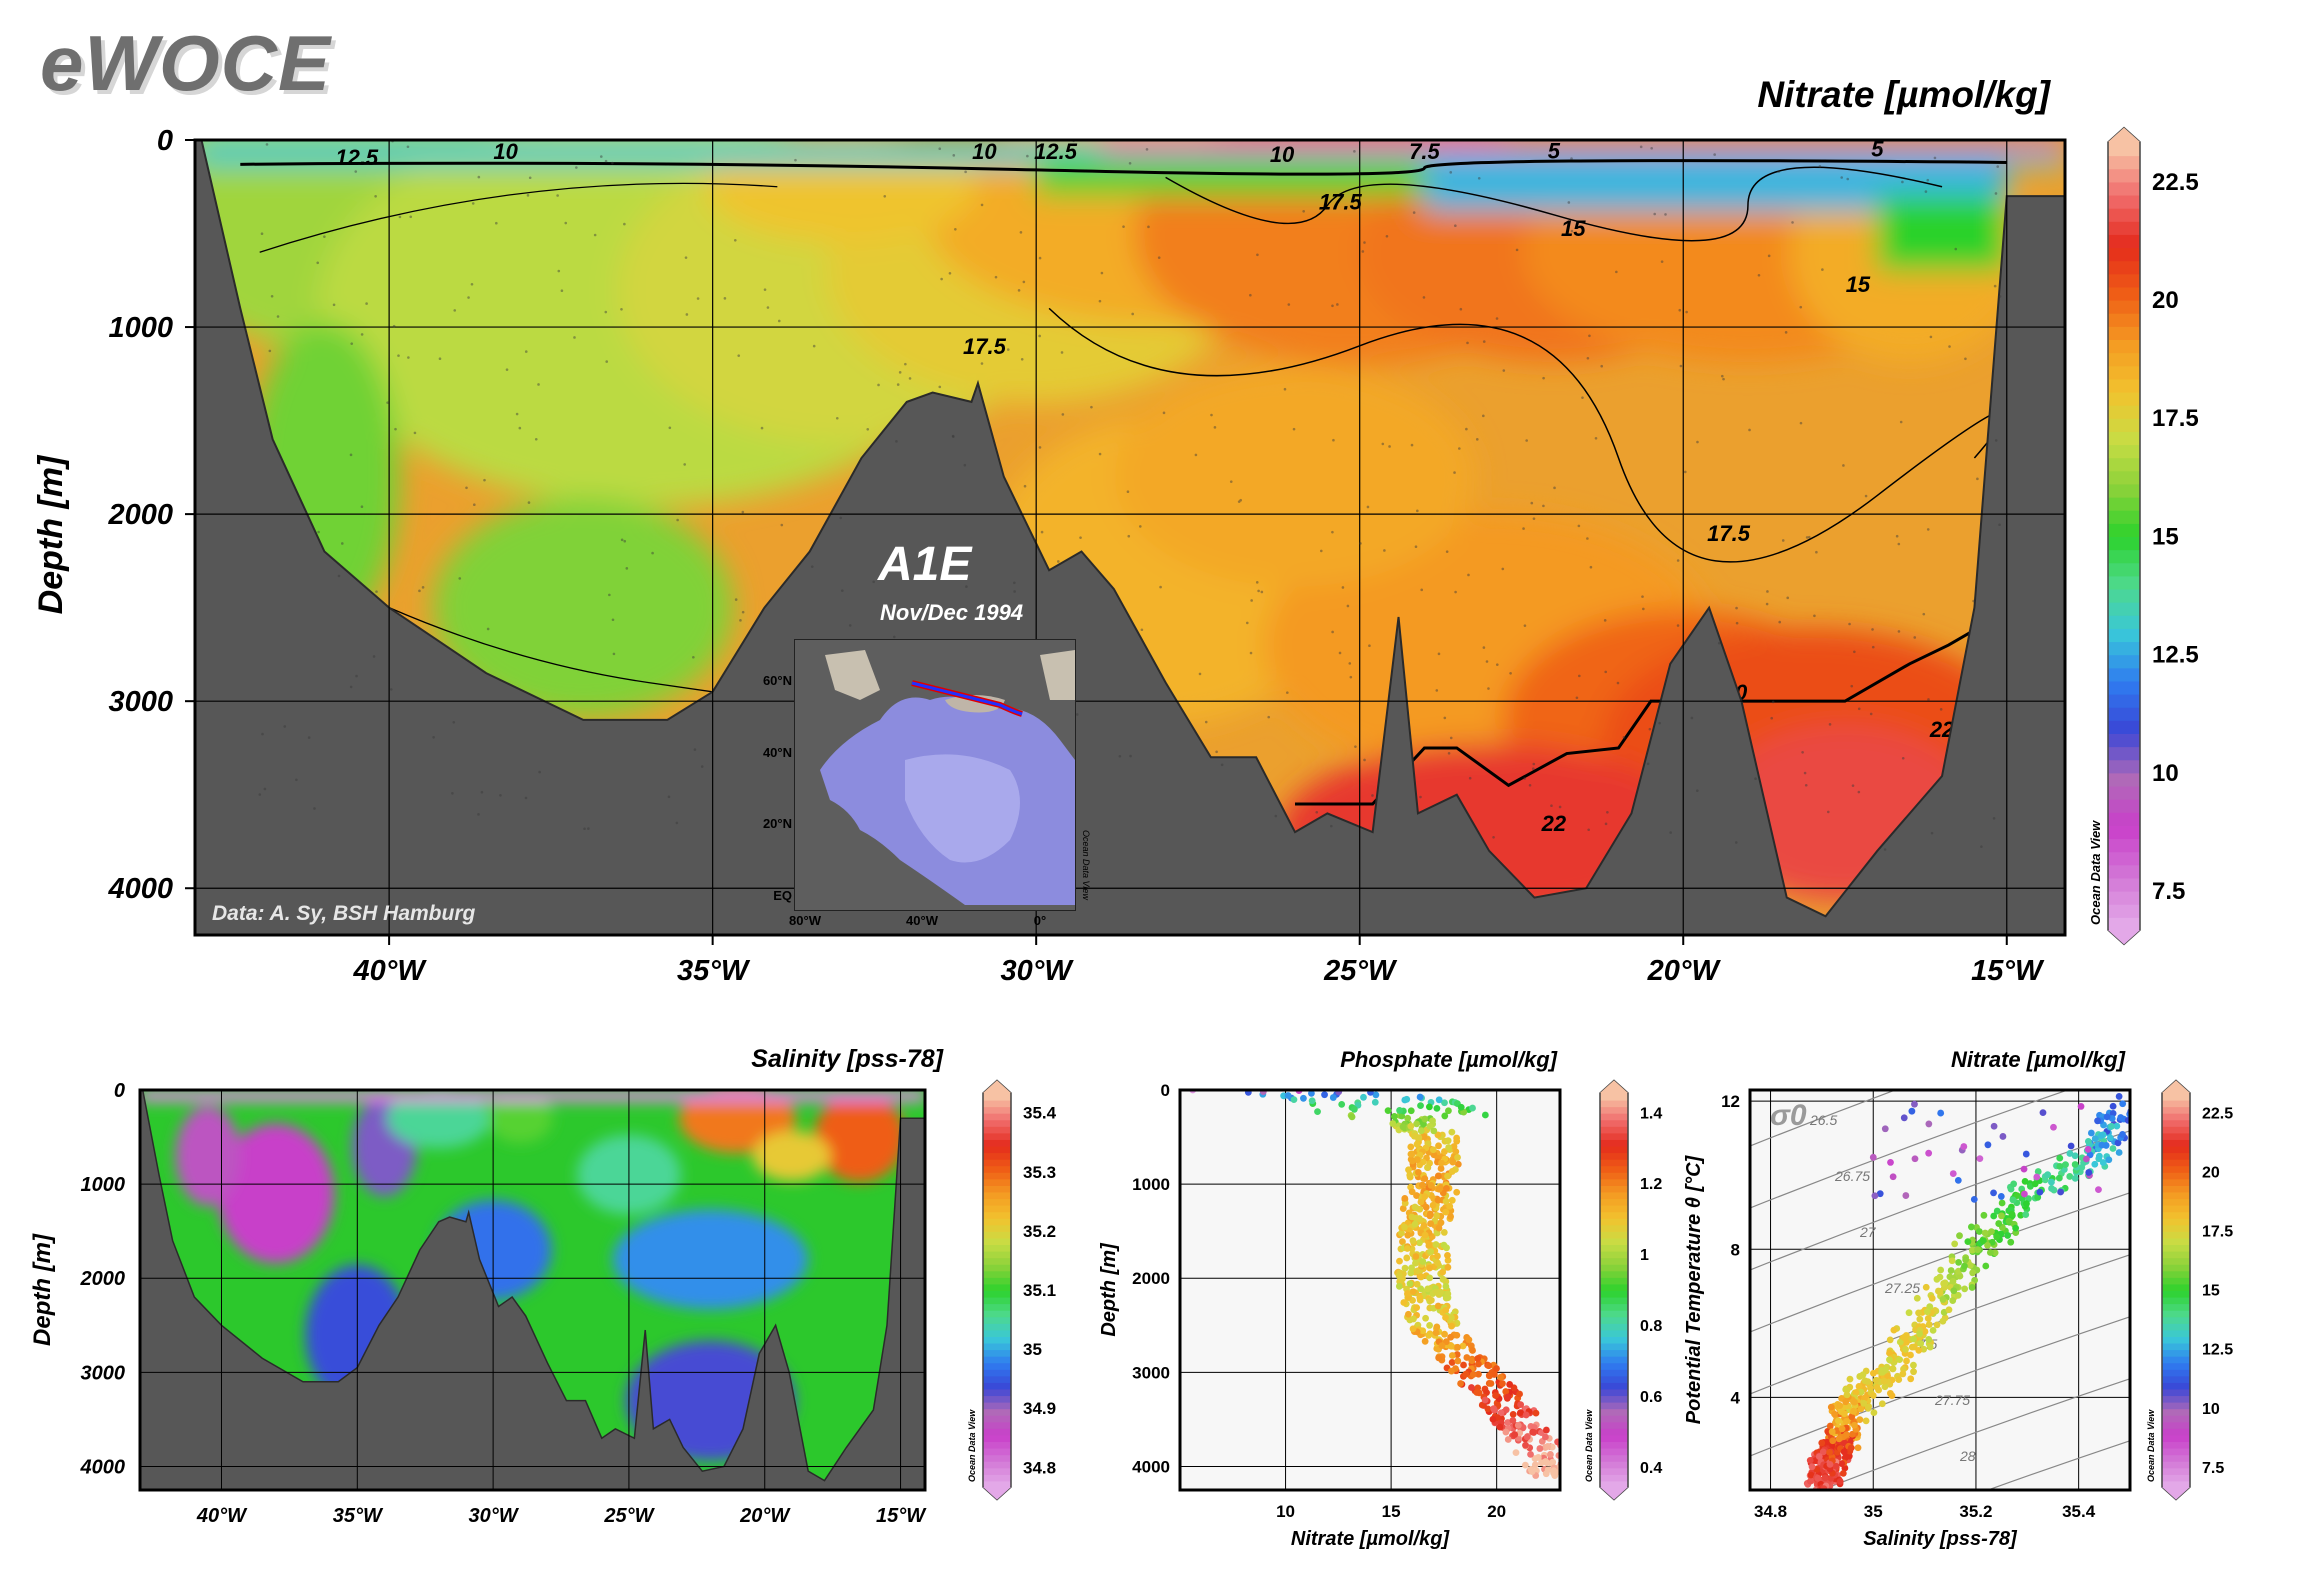  What do you see at coordinates (1651, 1468) in the screenshot?
I see `colorbar-tick: 0.4` at bounding box center [1651, 1468].